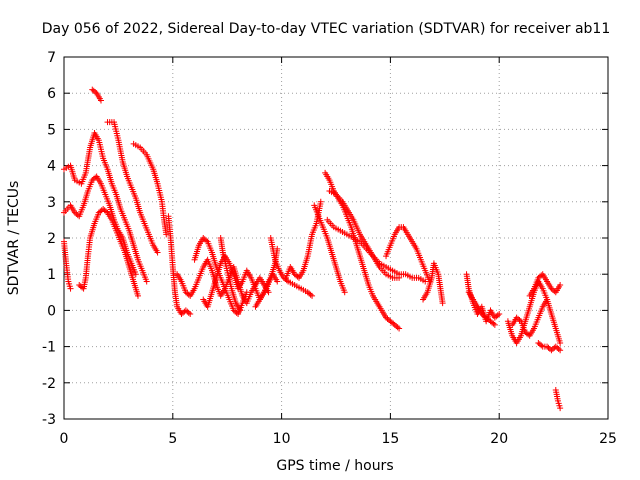 The width and height of the screenshot is (640, 480). I want to click on y-tick-label: 5, so click(51, 130).